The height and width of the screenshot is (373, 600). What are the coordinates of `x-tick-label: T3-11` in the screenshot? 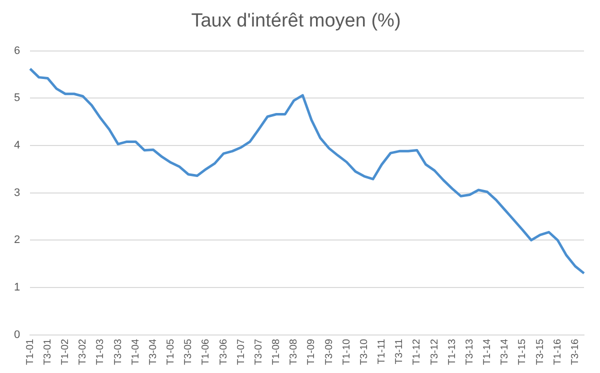 It's located at (400, 351).